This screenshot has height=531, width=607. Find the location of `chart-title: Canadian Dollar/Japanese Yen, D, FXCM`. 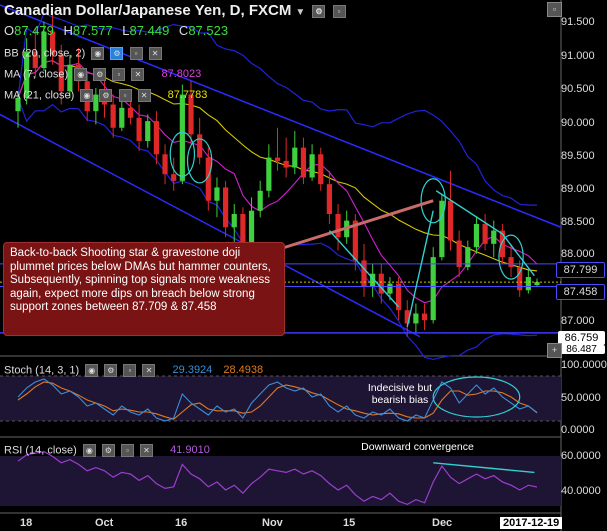

chart-title: Canadian Dollar/Japanese Yen, D, FXCM is located at coordinates (148, 10).